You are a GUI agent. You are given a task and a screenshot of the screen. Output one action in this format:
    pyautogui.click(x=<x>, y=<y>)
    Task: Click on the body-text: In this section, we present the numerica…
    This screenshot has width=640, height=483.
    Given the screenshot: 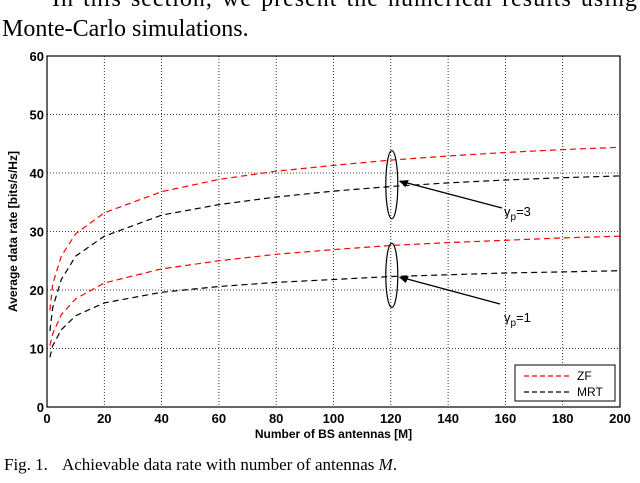 What is the action you would take?
    pyautogui.click(x=320, y=22)
    